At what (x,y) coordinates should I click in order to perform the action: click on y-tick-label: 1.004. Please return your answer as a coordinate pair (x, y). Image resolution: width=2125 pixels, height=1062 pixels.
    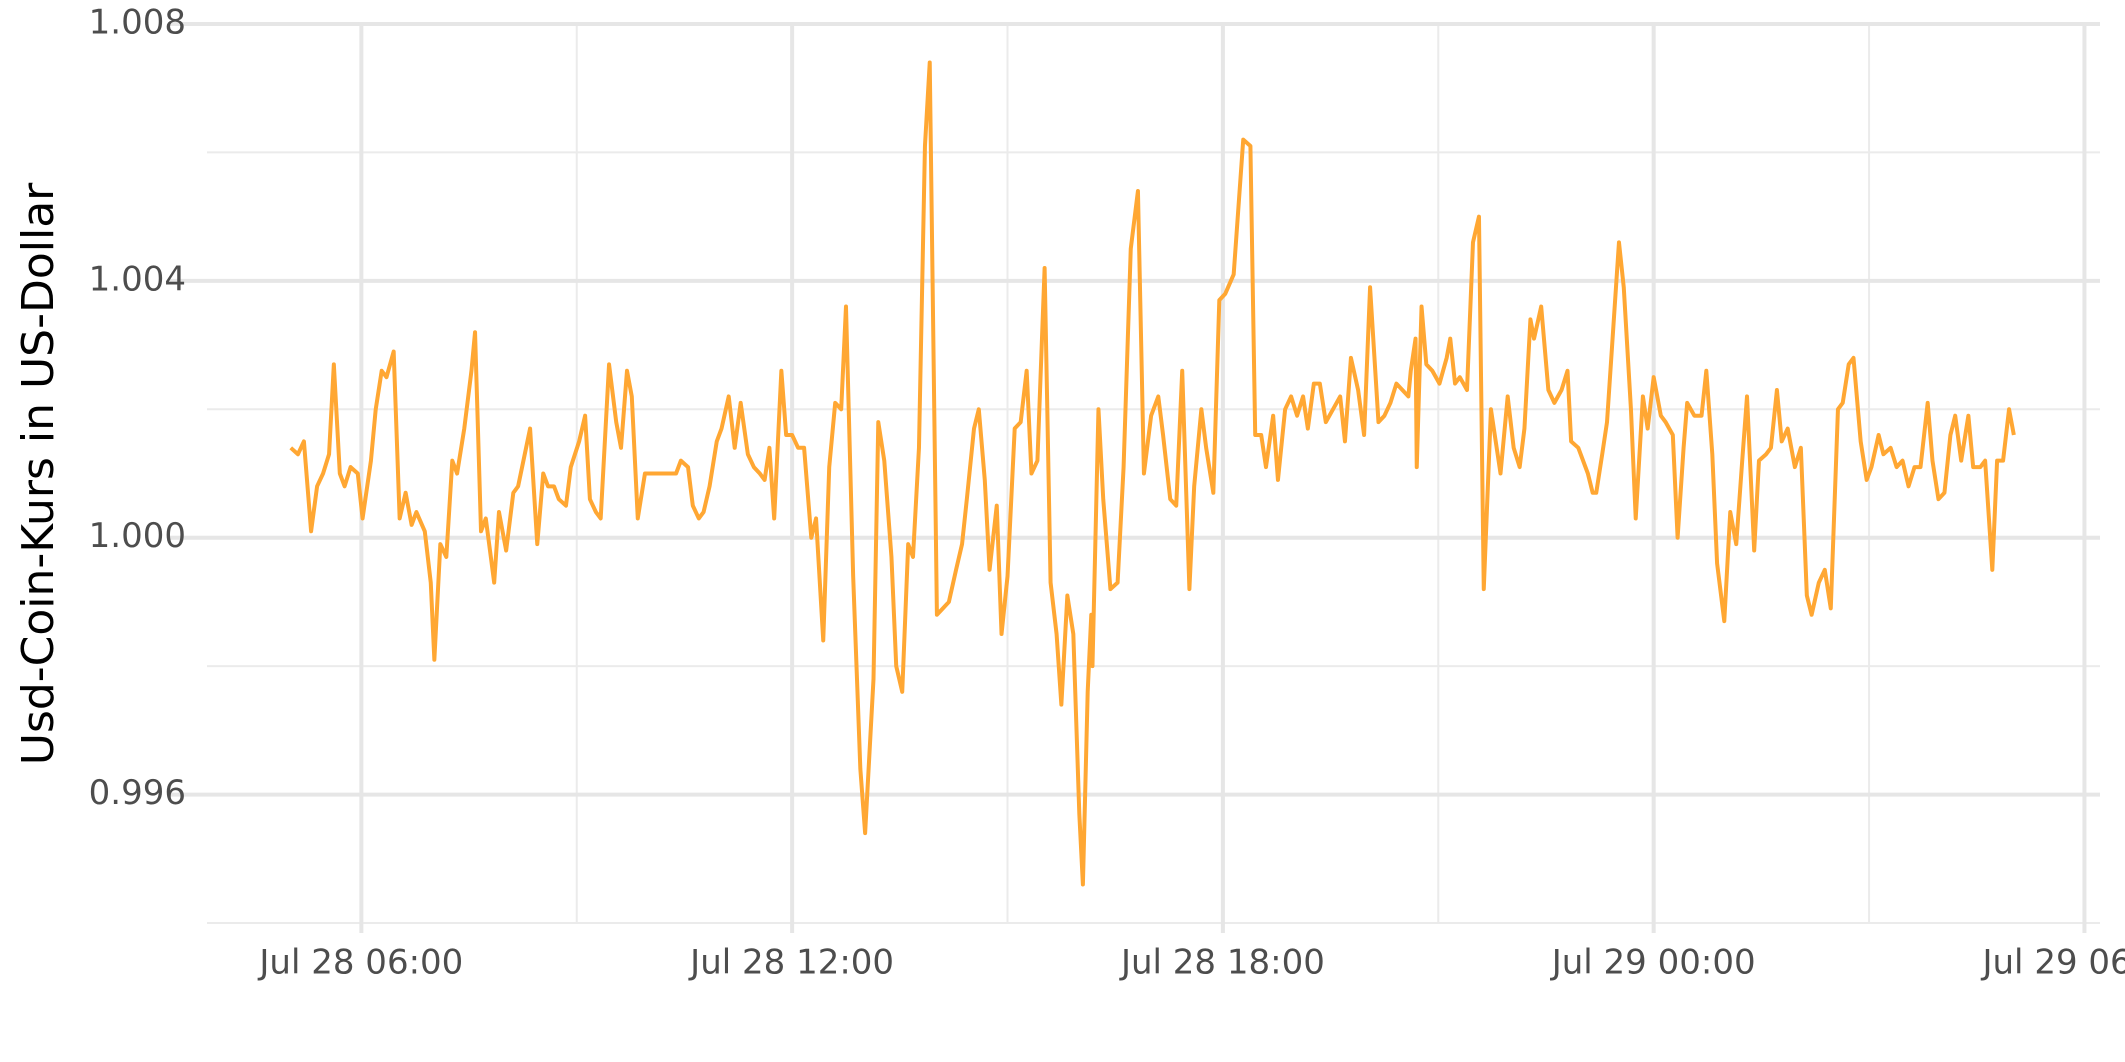
    Looking at the image, I should click on (137, 279).